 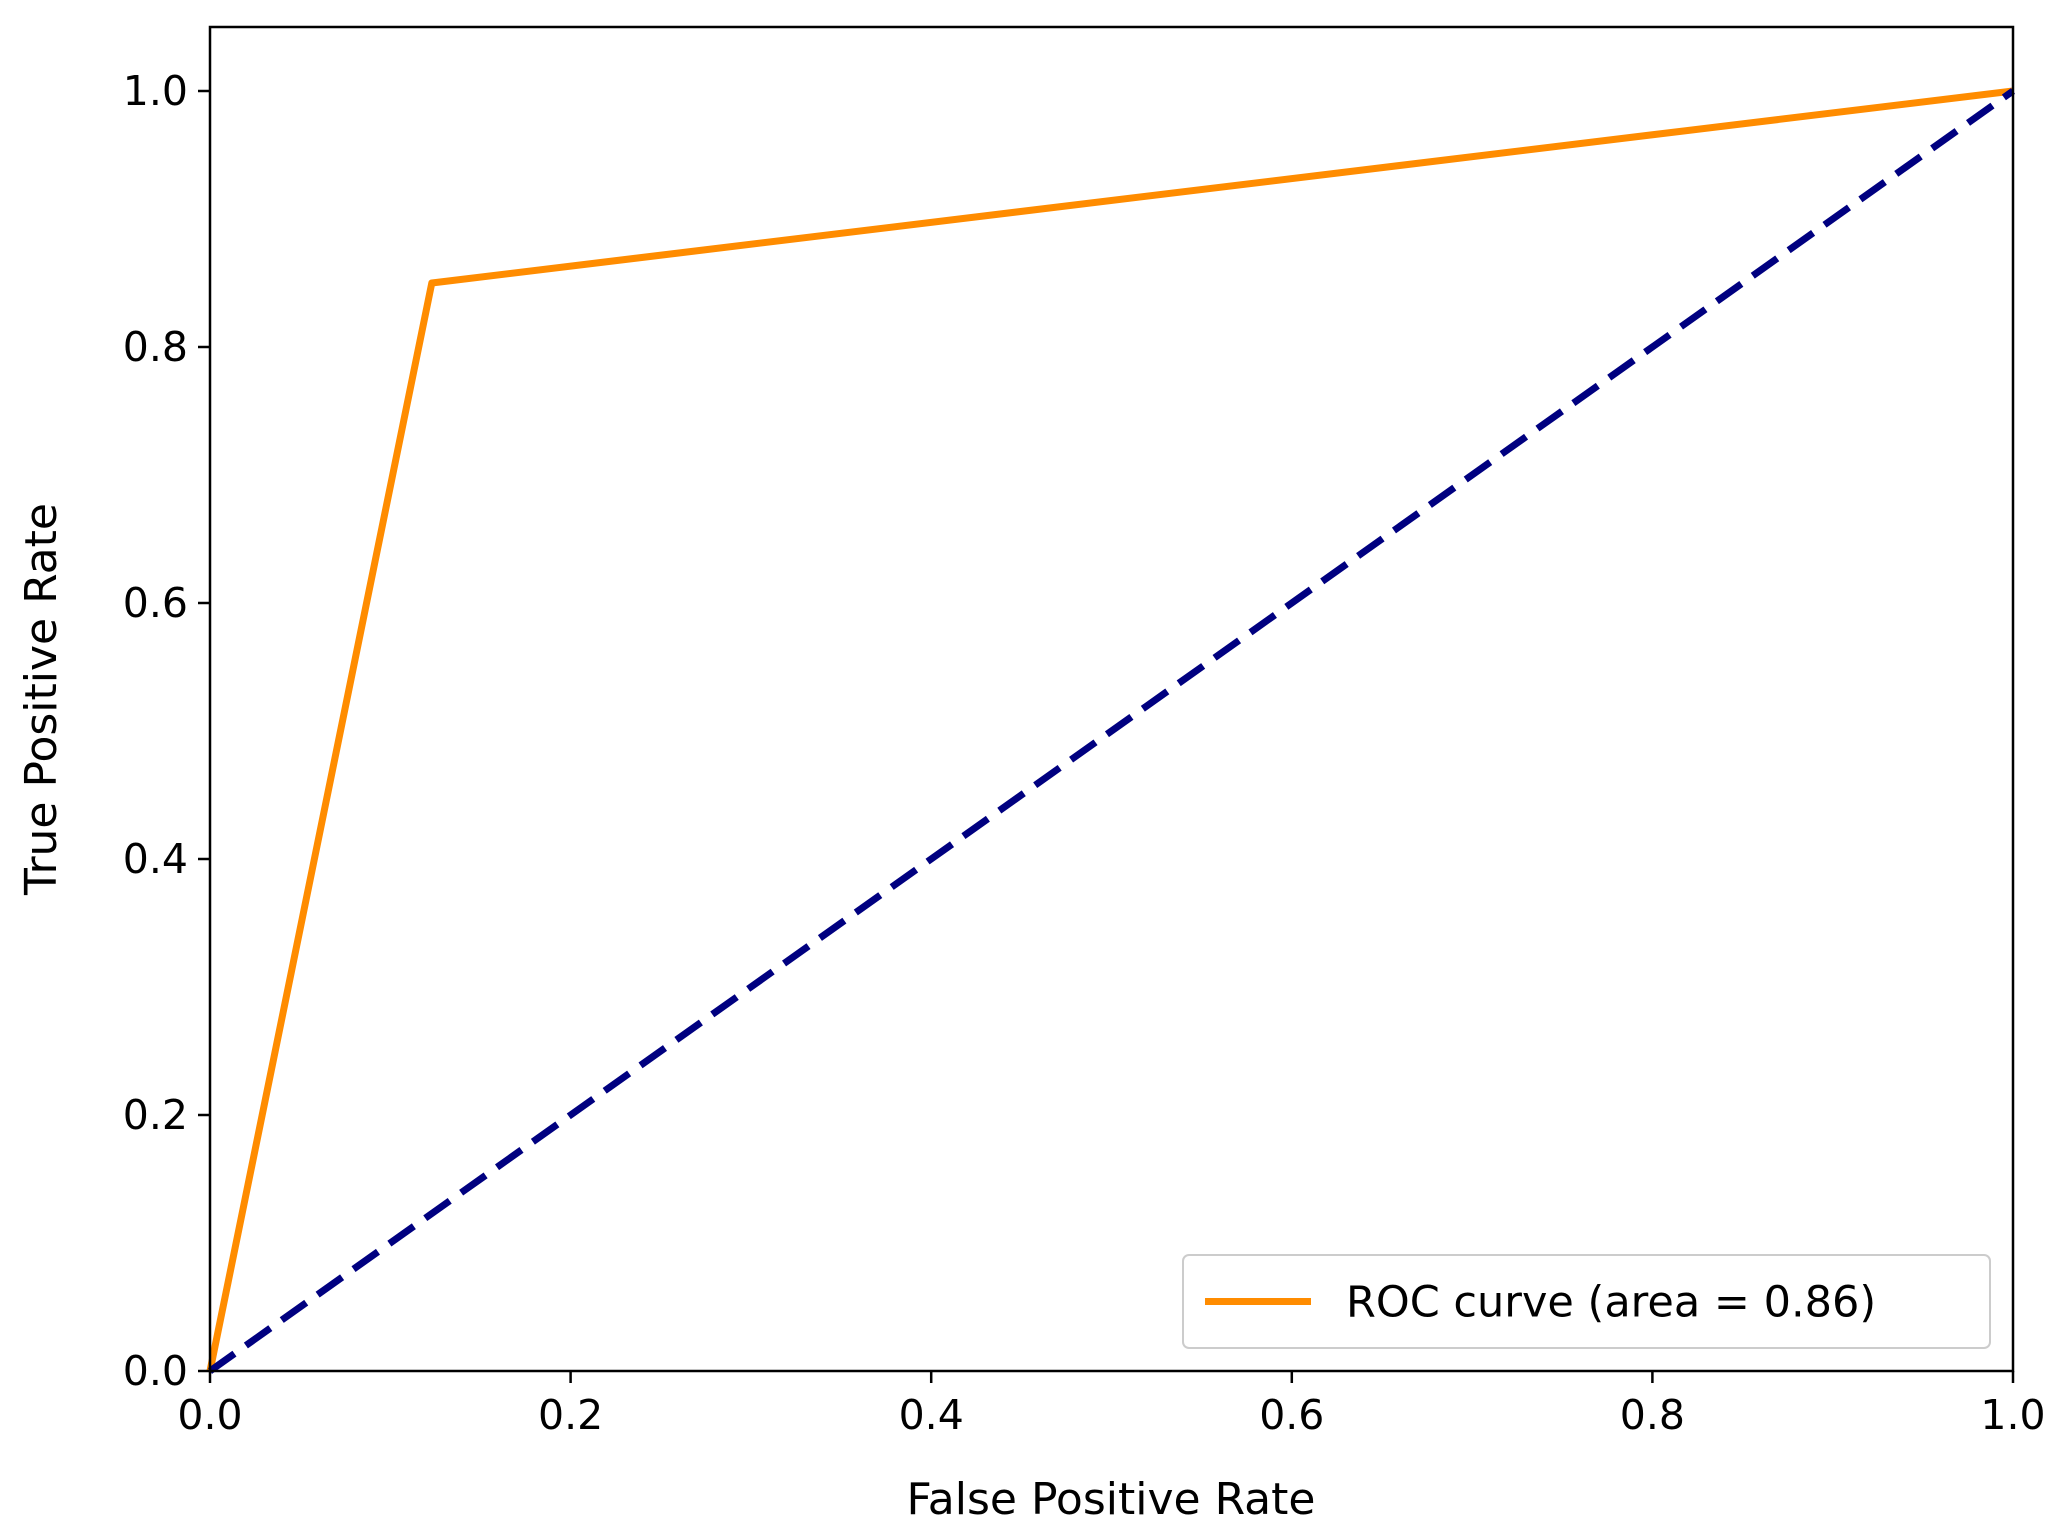 I want to click on x-tick-label: 0.0, so click(x=209, y=1415).